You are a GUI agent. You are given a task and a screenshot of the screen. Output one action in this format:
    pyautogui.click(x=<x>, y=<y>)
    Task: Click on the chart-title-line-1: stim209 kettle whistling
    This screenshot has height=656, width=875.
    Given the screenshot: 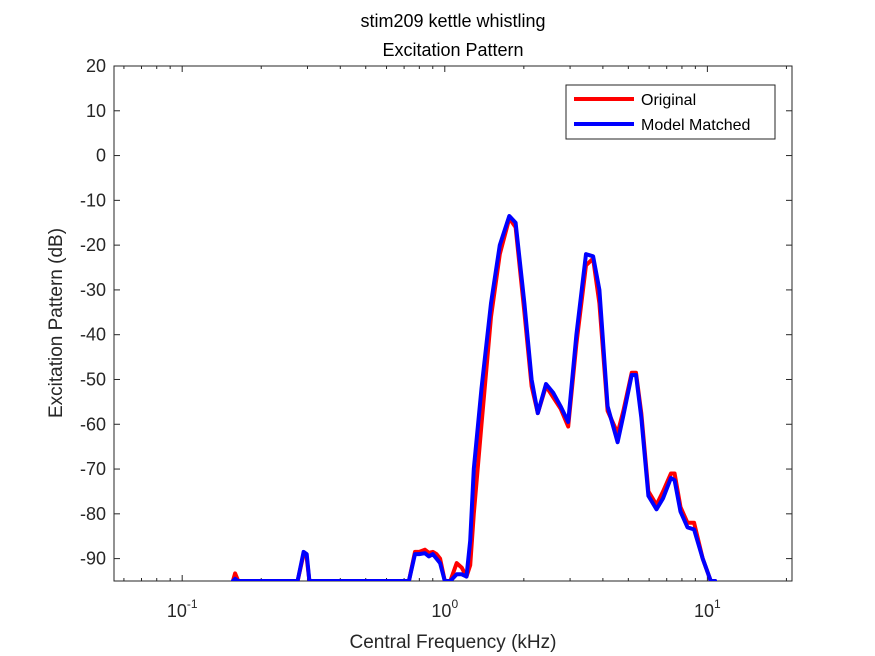 What is the action you would take?
    pyautogui.click(x=452, y=21)
    